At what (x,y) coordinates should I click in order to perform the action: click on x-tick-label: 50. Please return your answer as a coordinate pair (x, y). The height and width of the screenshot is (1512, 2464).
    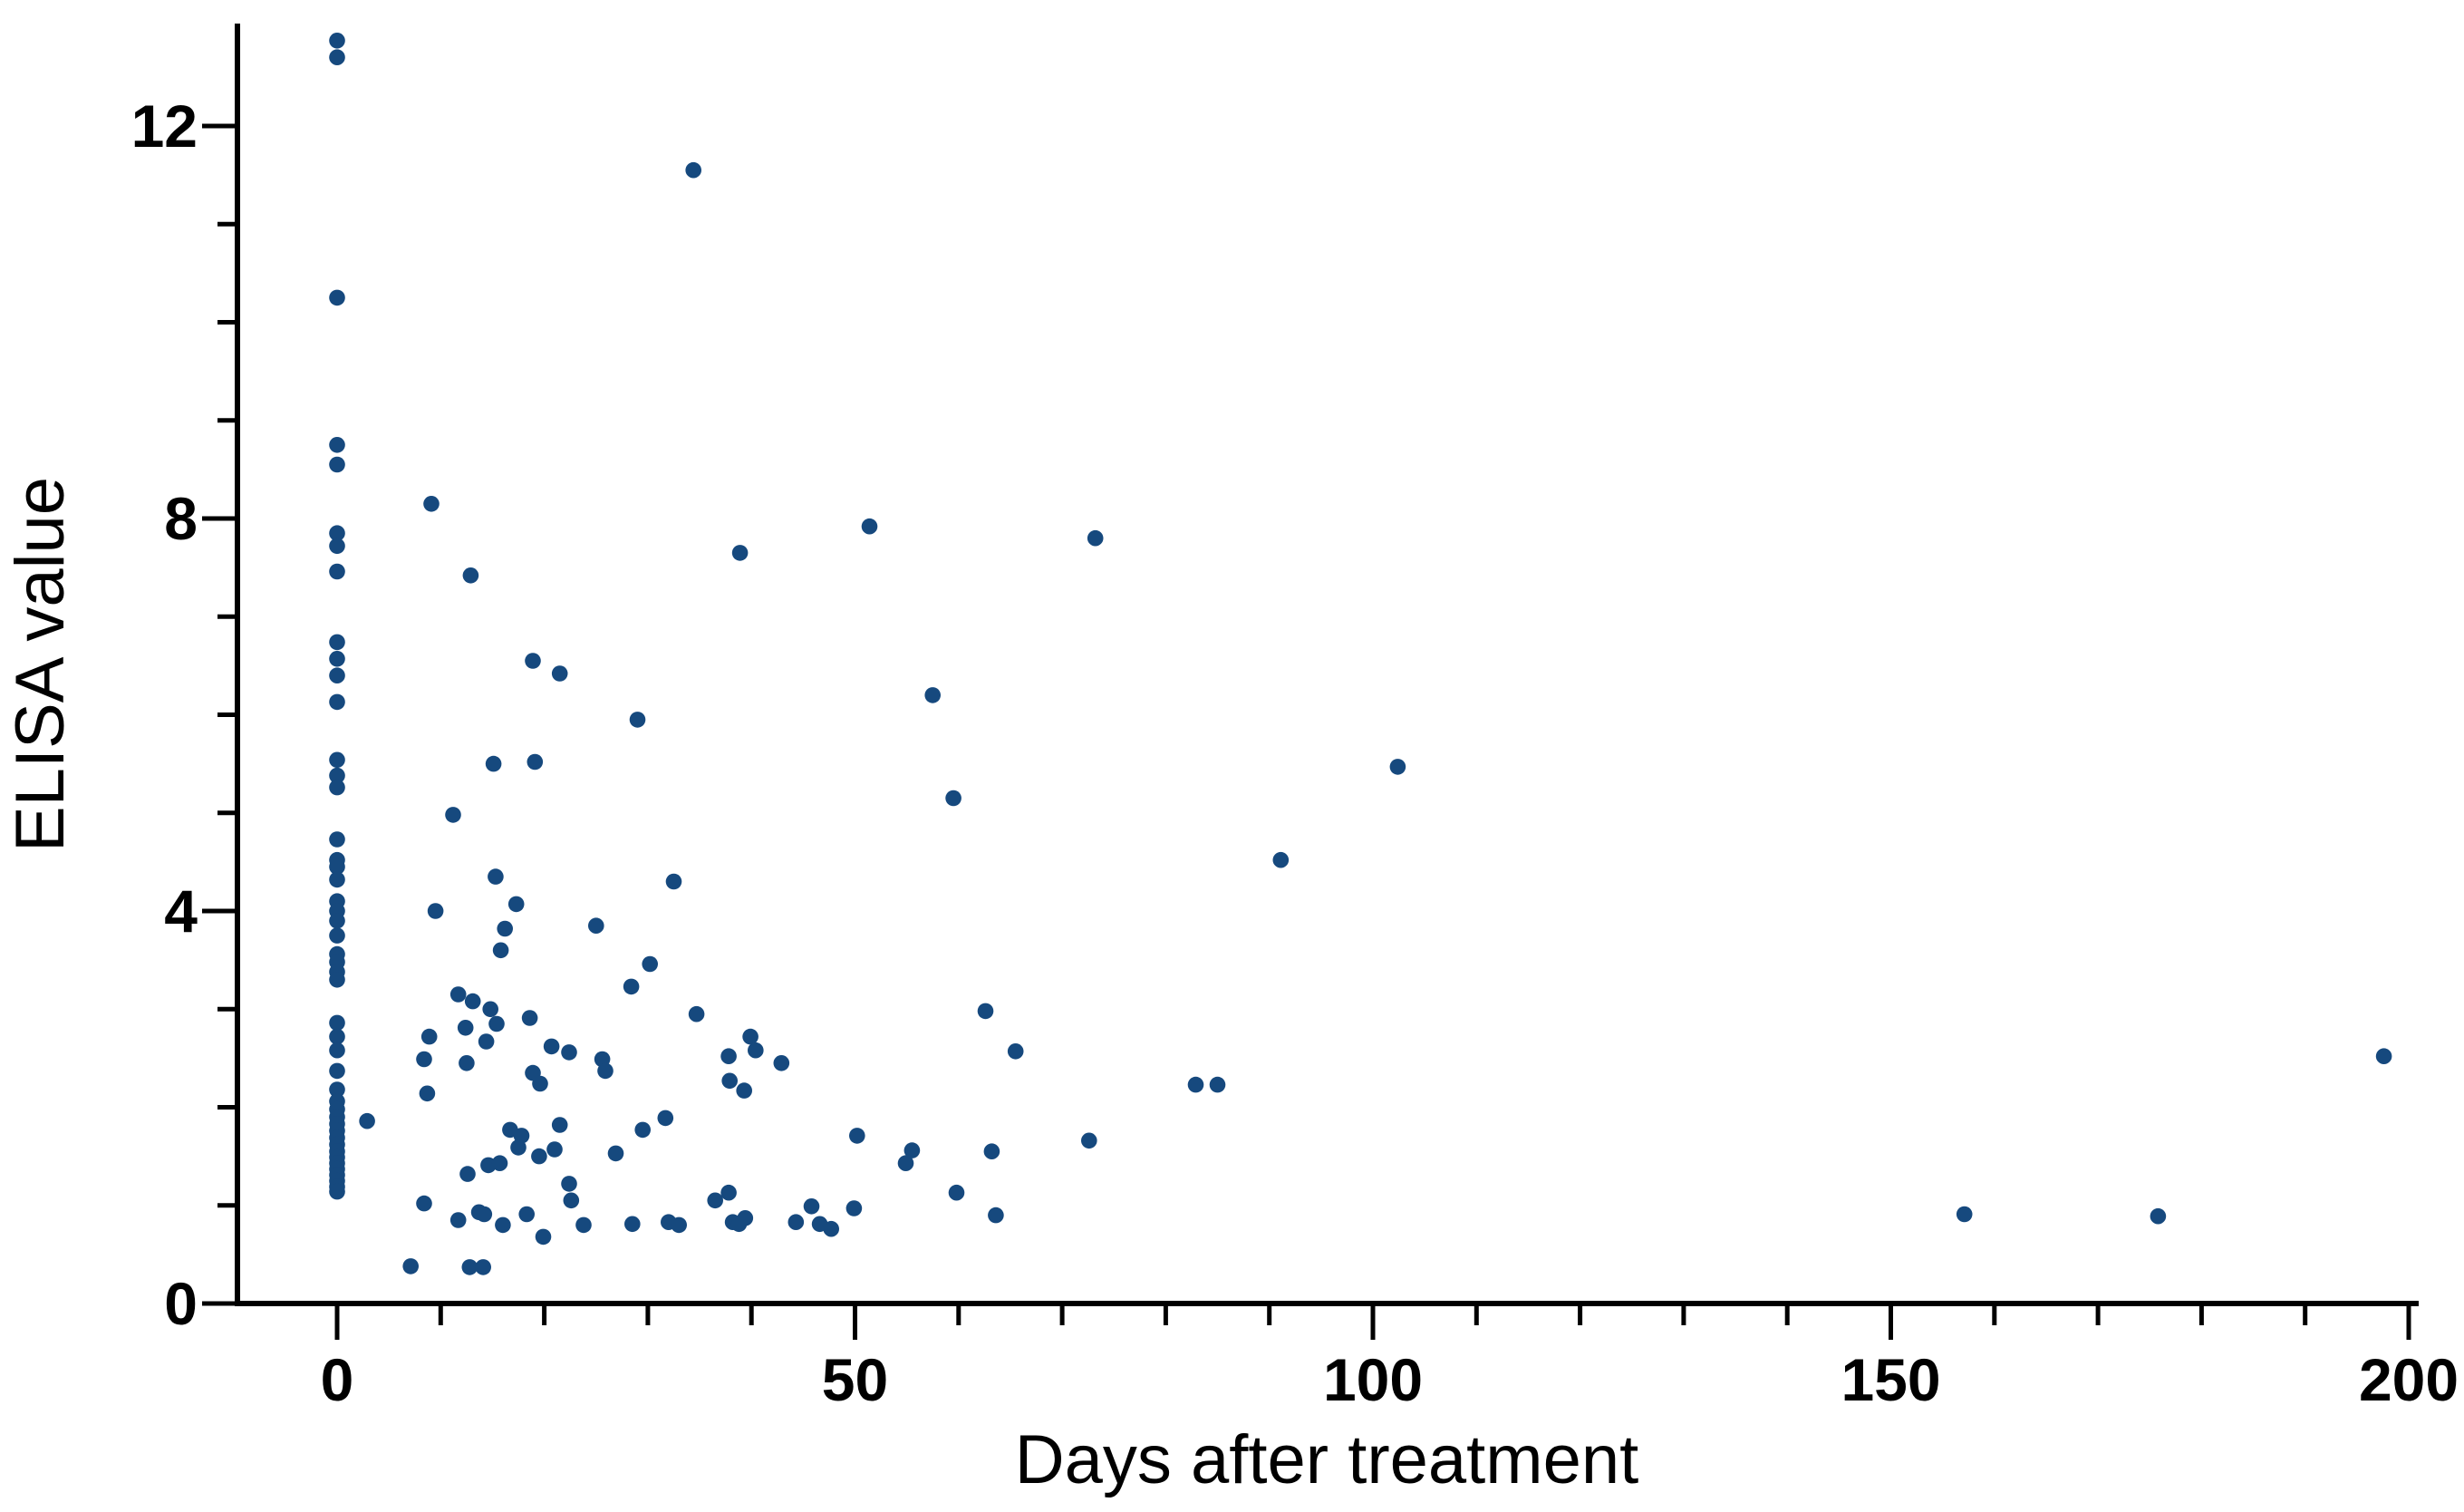
    Looking at the image, I should click on (855, 1380).